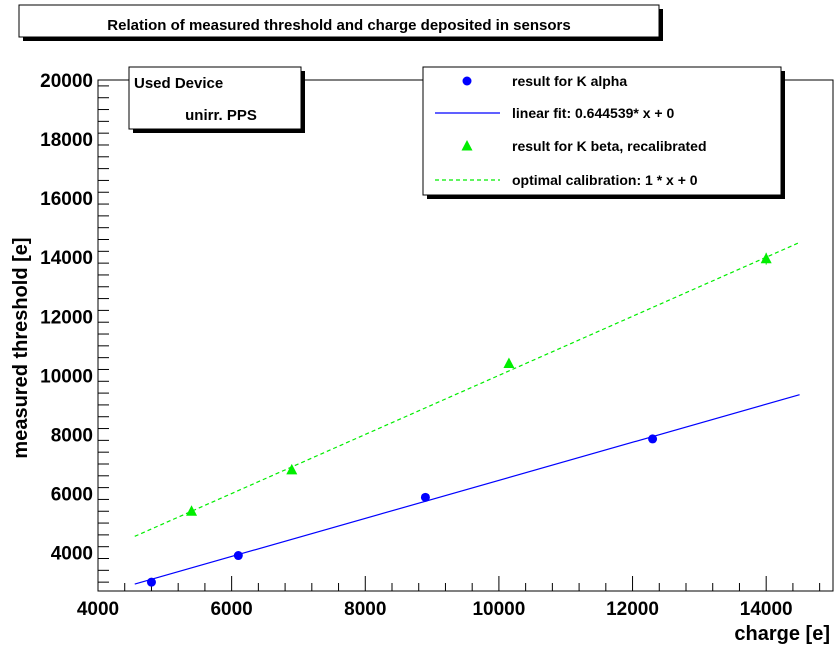 The width and height of the screenshot is (837, 650). I want to click on x-tick-label: 14000, so click(766, 609).